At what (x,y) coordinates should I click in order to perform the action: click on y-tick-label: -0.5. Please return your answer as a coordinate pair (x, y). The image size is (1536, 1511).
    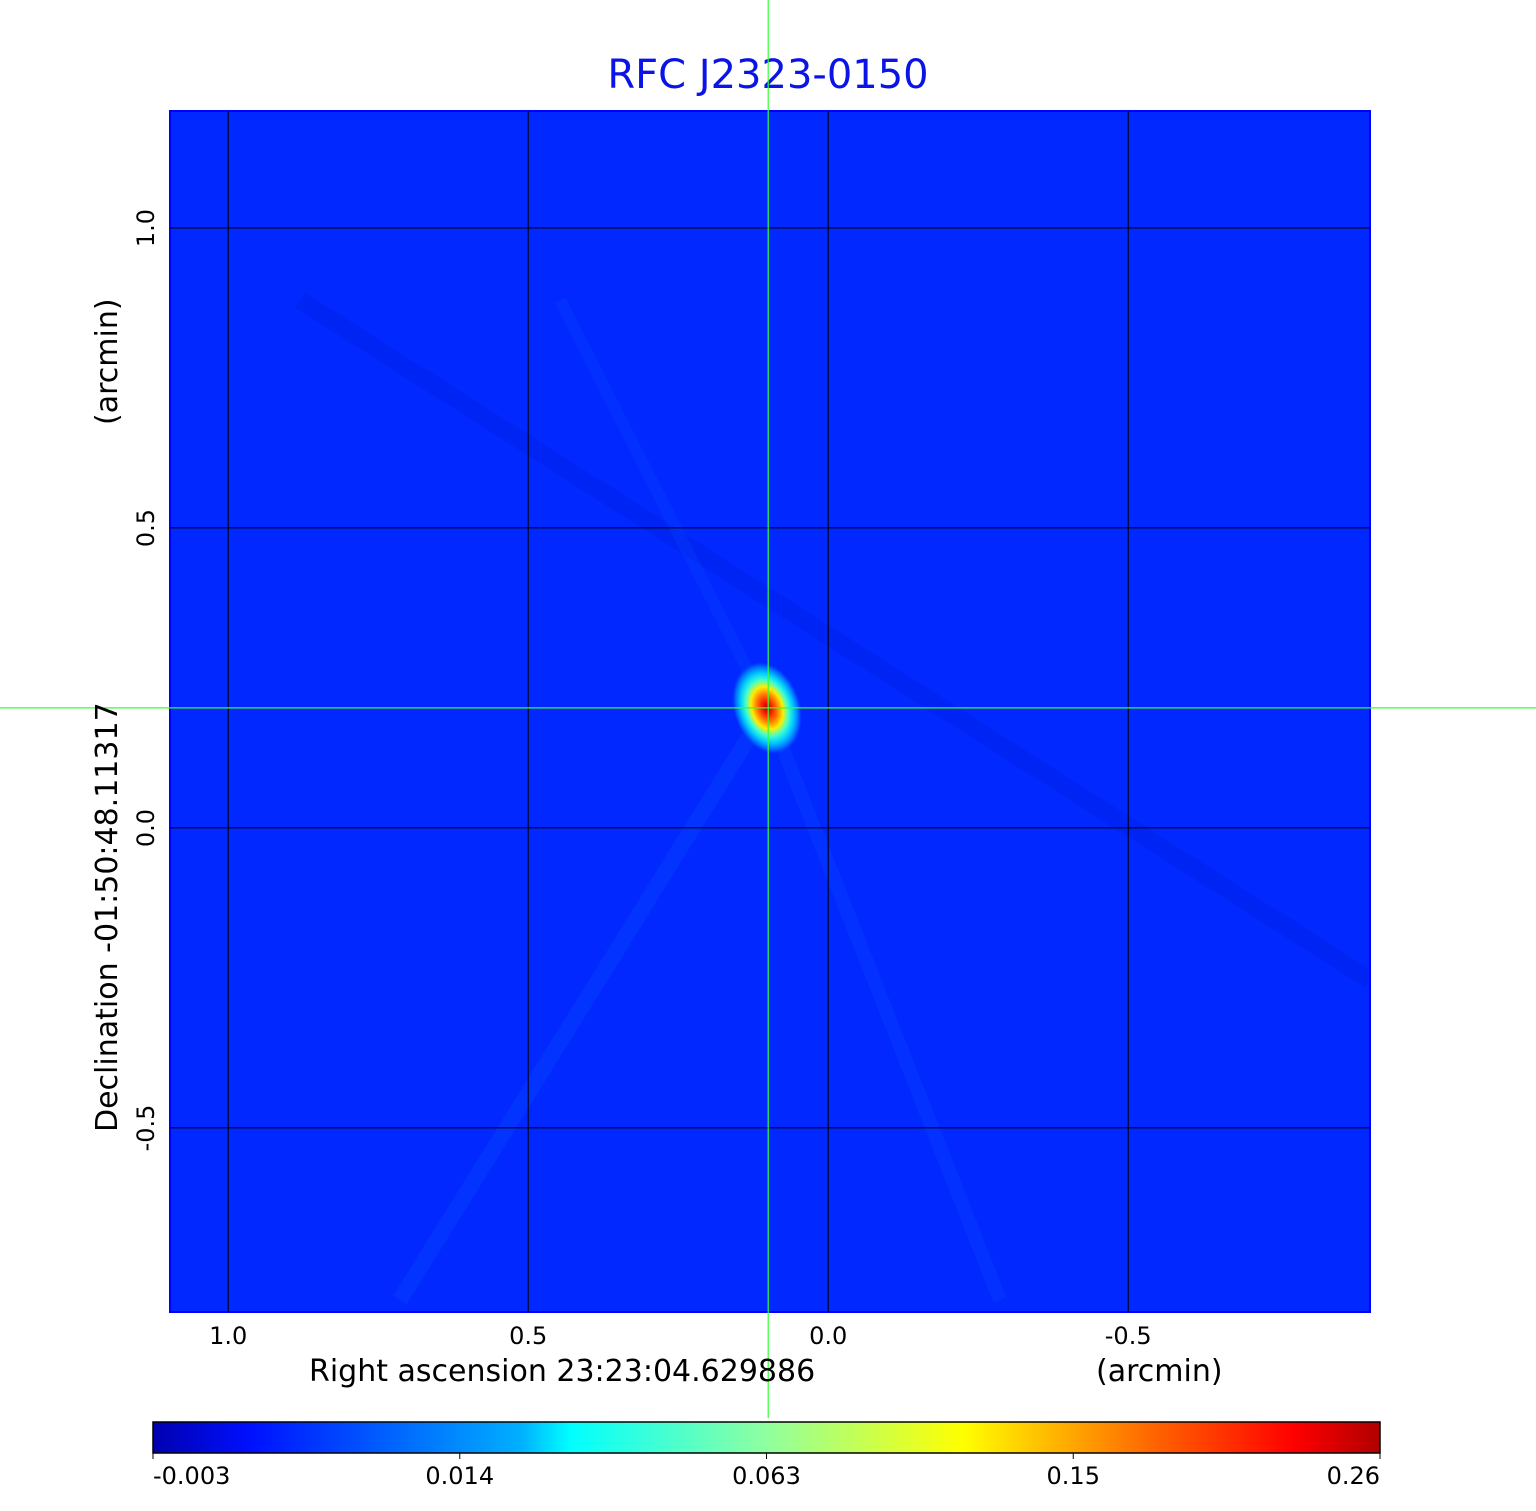
    Looking at the image, I should click on (146, 1128).